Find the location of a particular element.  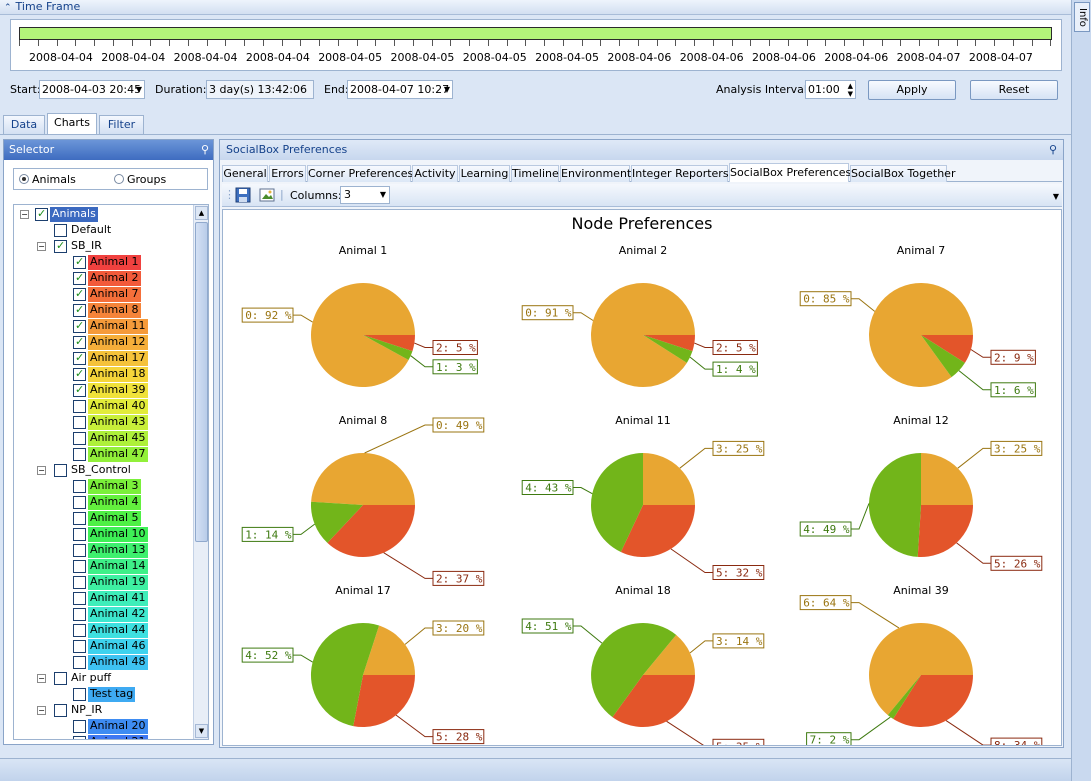

timeline-selection-bar is located at coordinates (535, 33).